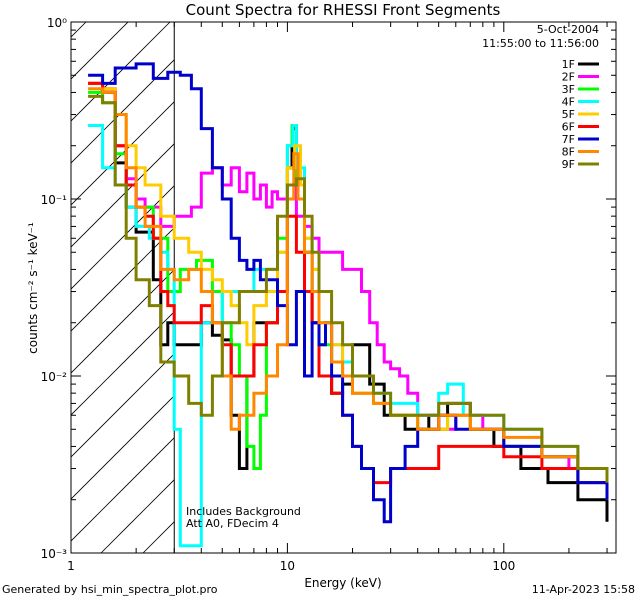  What do you see at coordinates (243, 511) in the screenshot?
I see `background-note: Includes Background` at bounding box center [243, 511].